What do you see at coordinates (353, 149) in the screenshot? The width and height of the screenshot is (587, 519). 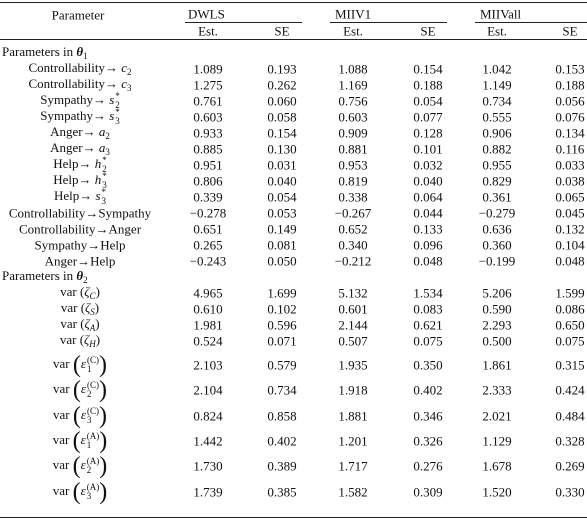 I see `value-cell: 0.881` at bounding box center [353, 149].